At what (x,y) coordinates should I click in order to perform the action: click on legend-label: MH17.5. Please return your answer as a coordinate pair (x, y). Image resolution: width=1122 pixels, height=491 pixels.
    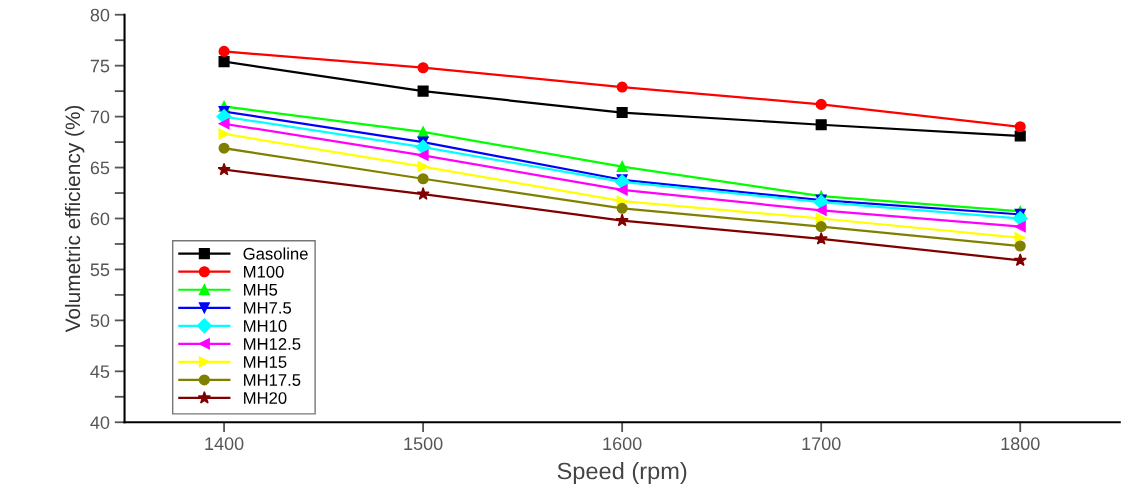
    Looking at the image, I should click on (272, 380).